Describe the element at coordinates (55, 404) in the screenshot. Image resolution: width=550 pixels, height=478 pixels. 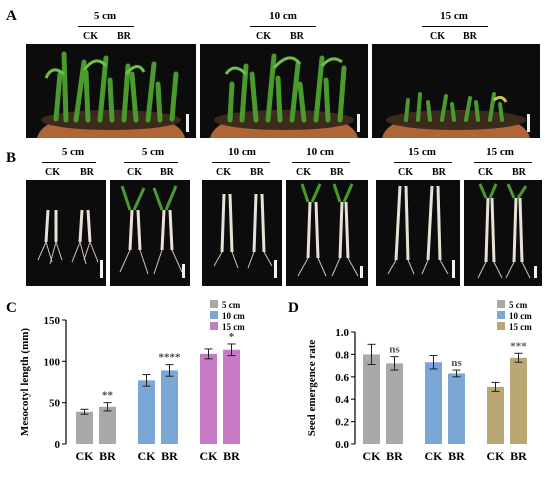
I see `y-tick-label: 50` at that location.